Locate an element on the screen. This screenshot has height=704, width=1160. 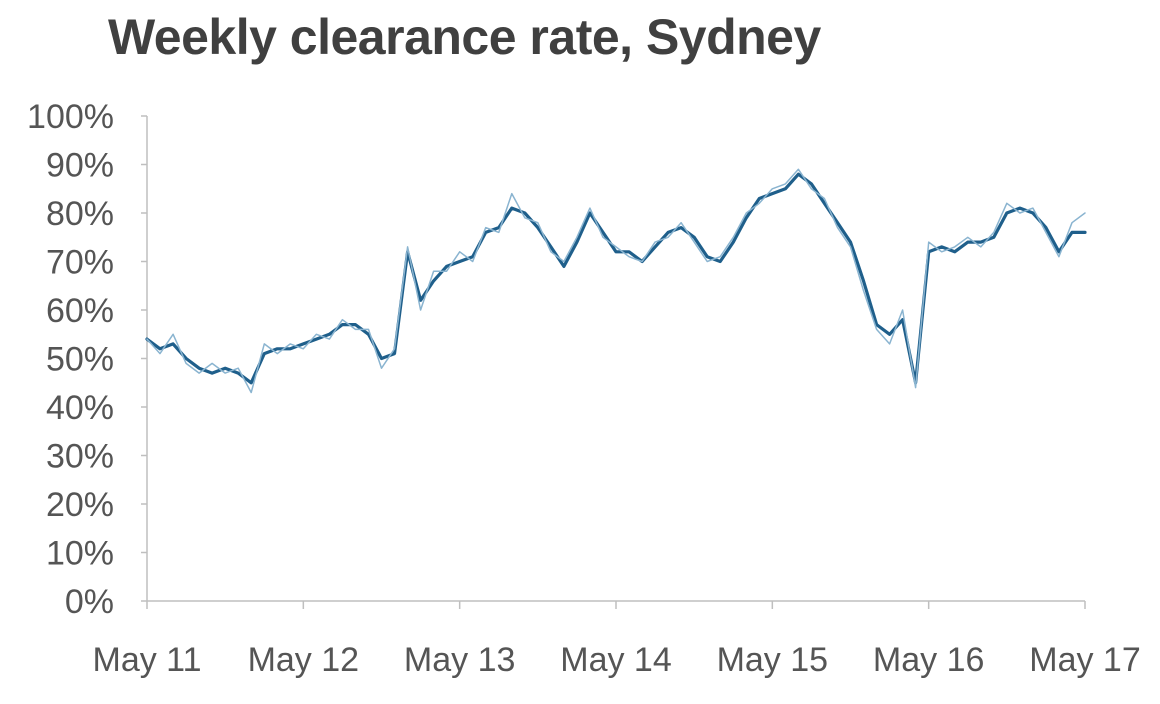
y-tick-labels: 0% 10% 20% 30% 40% 50% 60% 70% 80% 90% 100% is located at coordinates (70, 359).